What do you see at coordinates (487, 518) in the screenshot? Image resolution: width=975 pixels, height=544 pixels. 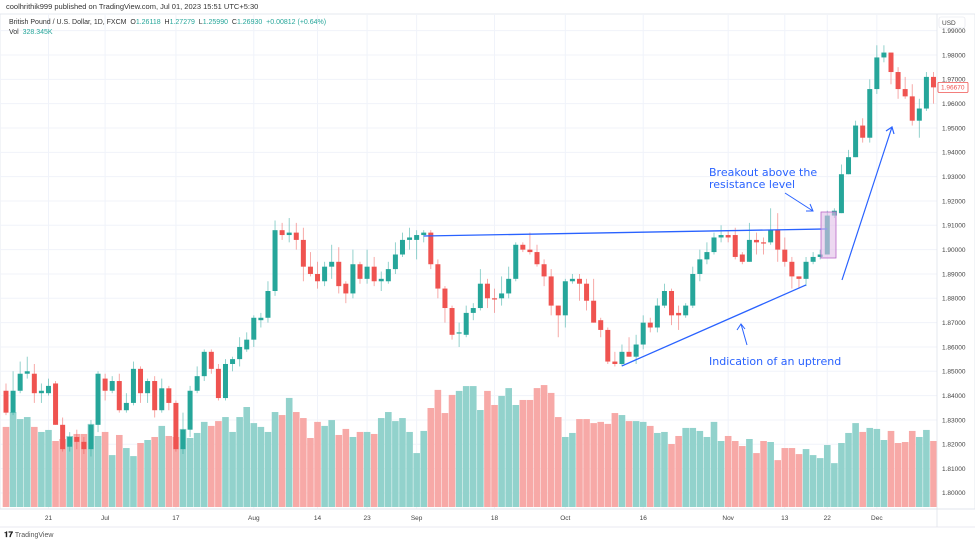 I see `time-axis: 21 Jul 17 Aug 14 23 Sep 18 Oct 16 Nov 13 22 Dec` at bounding box center [487, 518].